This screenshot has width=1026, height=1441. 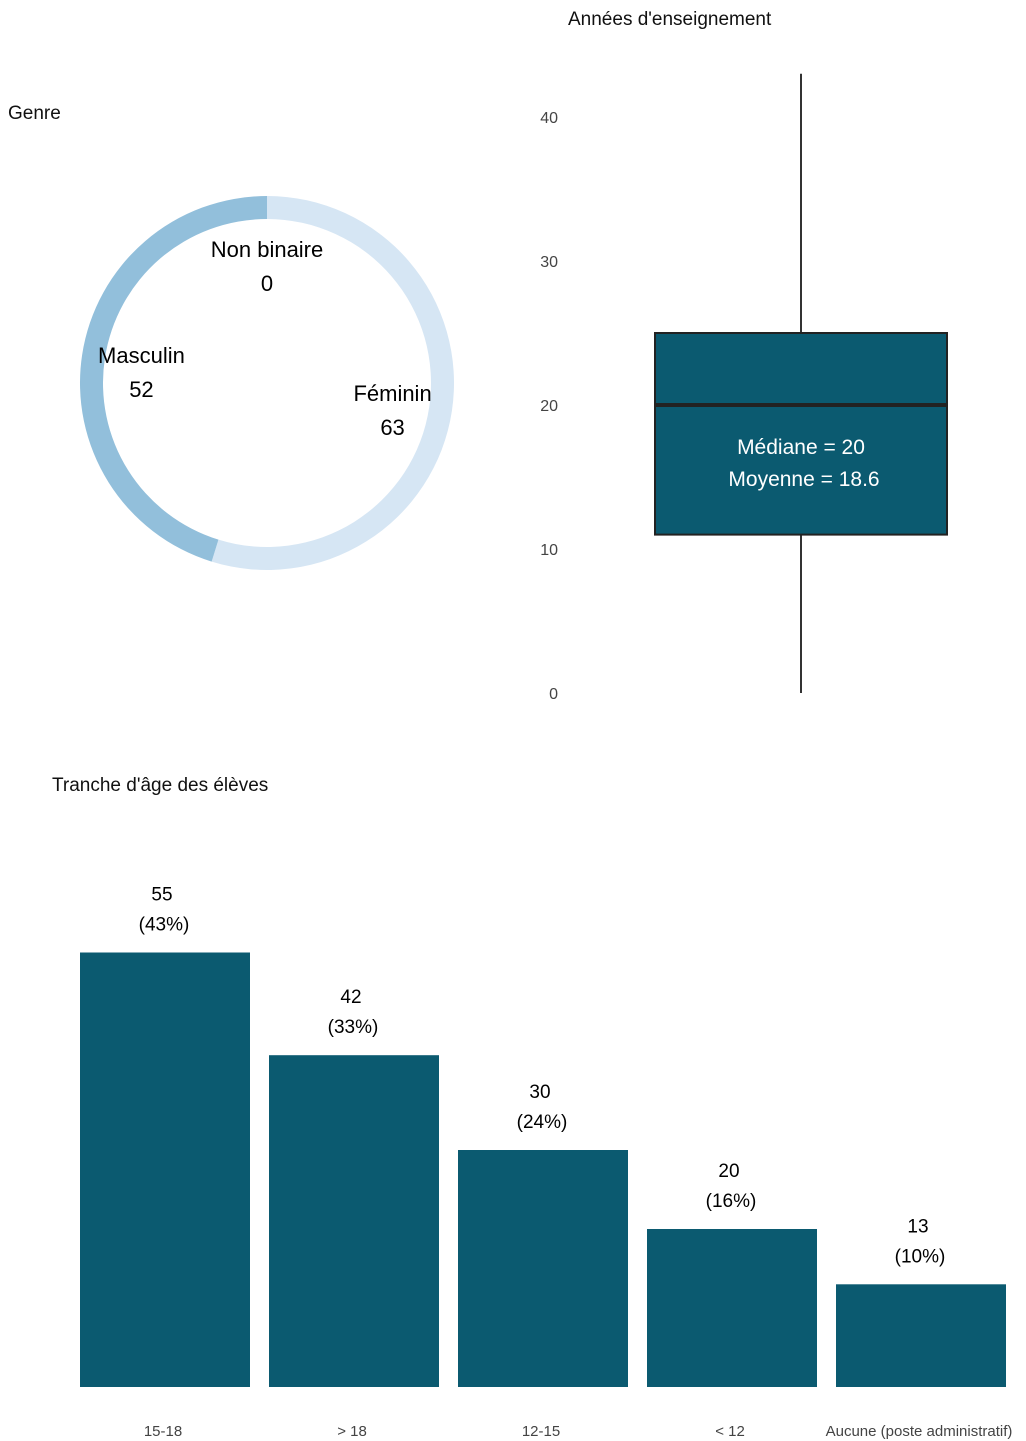 I want to click on x-tick-15-18: 15-18, so click(x=163, y=1431).